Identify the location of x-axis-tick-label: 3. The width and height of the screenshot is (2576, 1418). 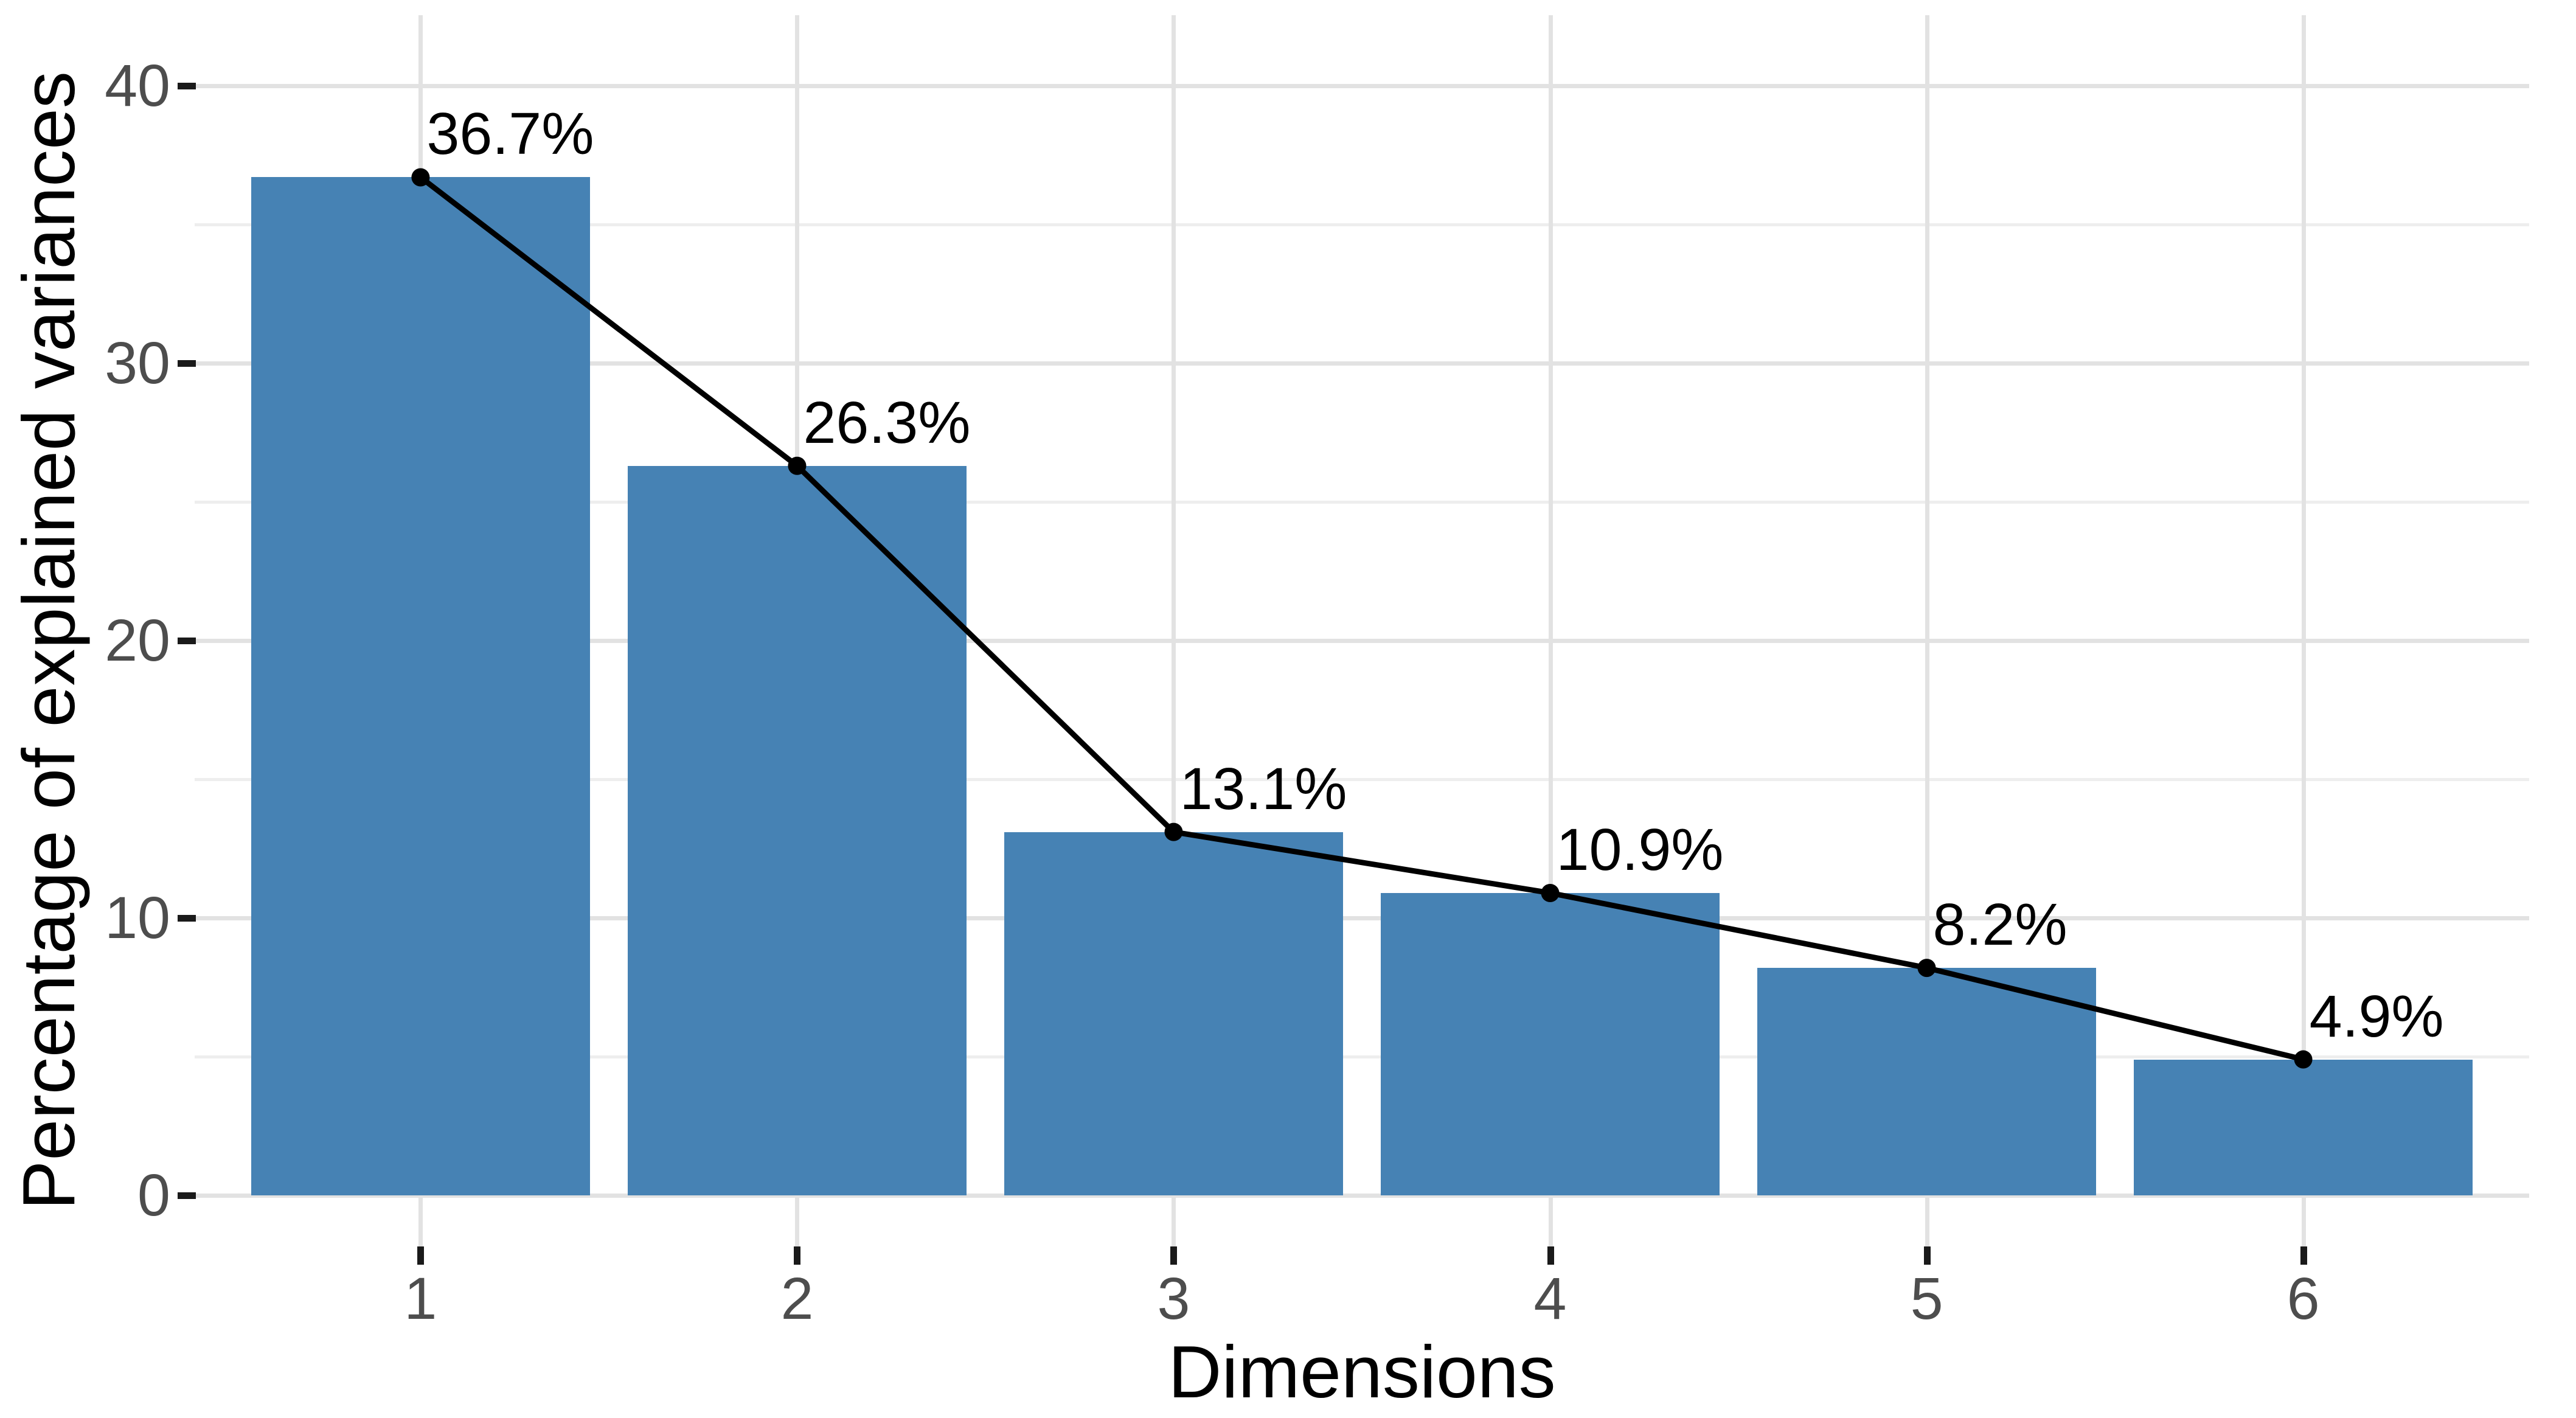
(1173, 1298).